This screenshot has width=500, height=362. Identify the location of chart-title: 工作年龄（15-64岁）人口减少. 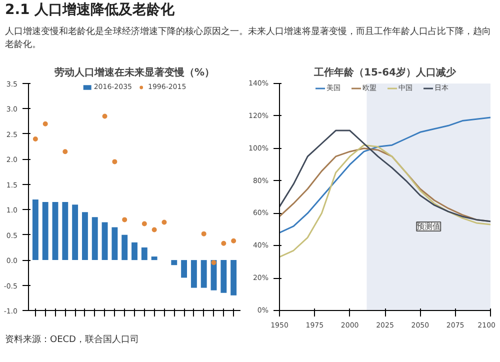
(385, 72).